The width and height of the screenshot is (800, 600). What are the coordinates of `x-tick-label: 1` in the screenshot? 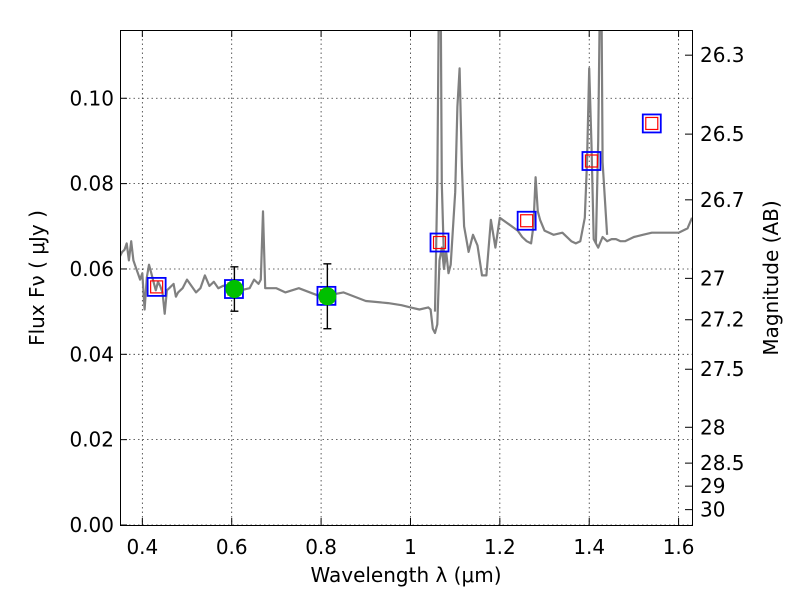 It's located at (410, 547).